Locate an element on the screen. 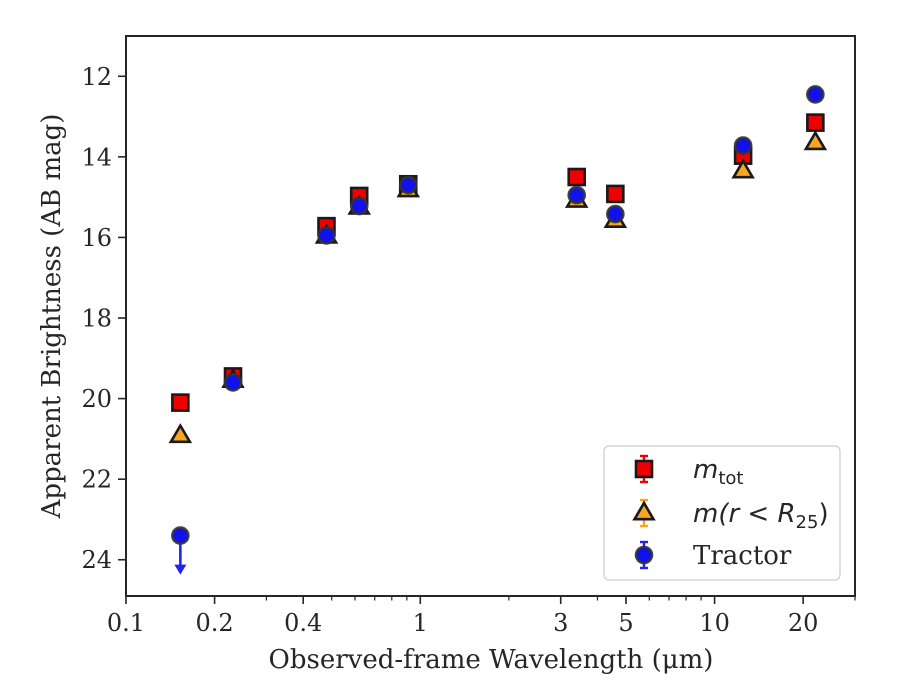 Image resolution: width=900 pixels, height=700 pixels. y-tick-label: 18 is located at coordinates (96, 319).